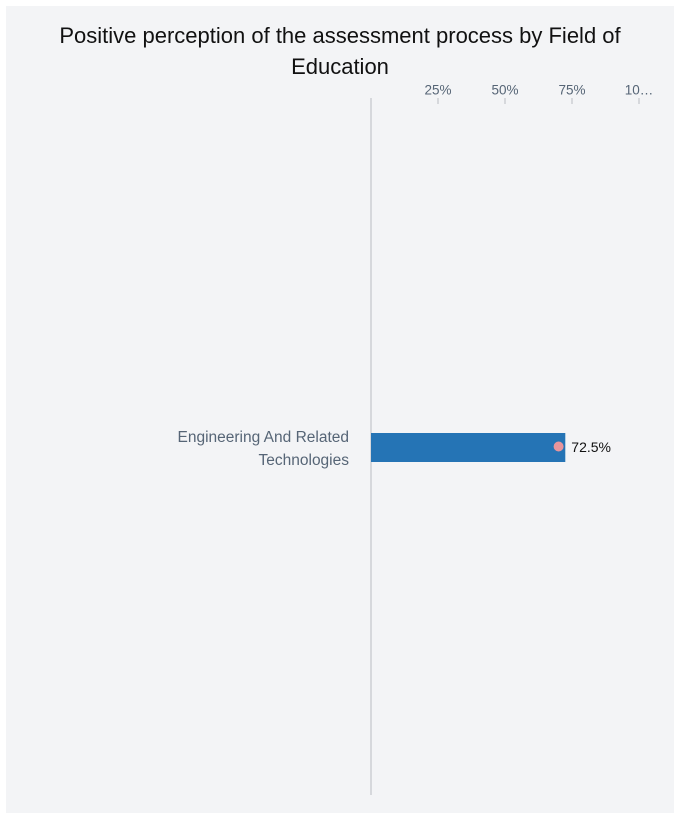  I want to click on bar, so click(468, 447).